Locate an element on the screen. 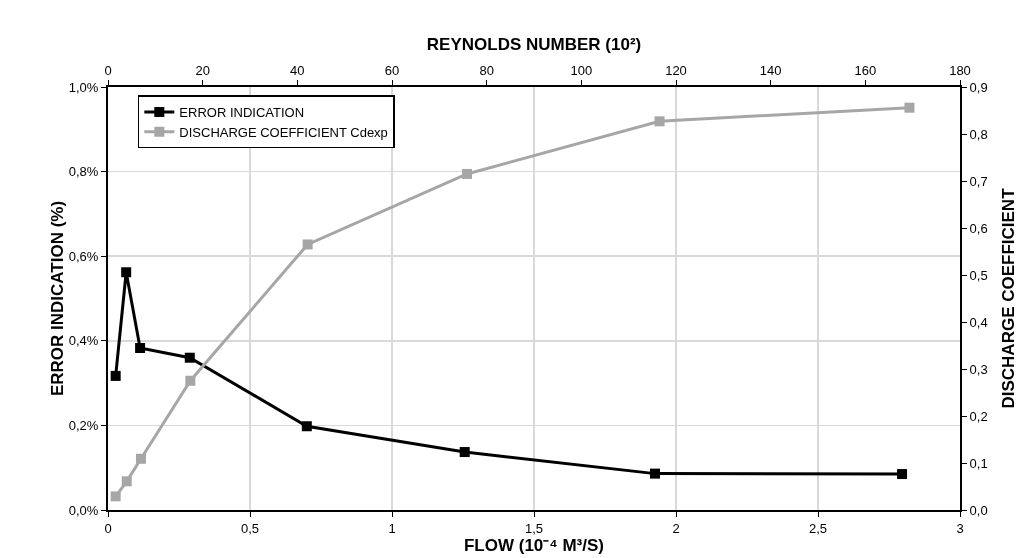  y-tick-label: 0,2% is located at coordinates (83, 425).